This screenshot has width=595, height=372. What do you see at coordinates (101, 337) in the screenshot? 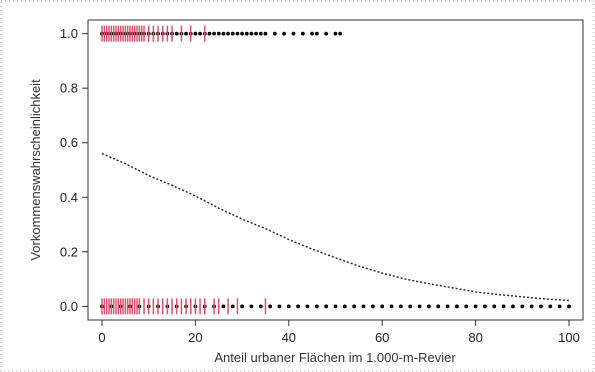
I see `x-tick-label: 0` at bounding box center [101, 337].